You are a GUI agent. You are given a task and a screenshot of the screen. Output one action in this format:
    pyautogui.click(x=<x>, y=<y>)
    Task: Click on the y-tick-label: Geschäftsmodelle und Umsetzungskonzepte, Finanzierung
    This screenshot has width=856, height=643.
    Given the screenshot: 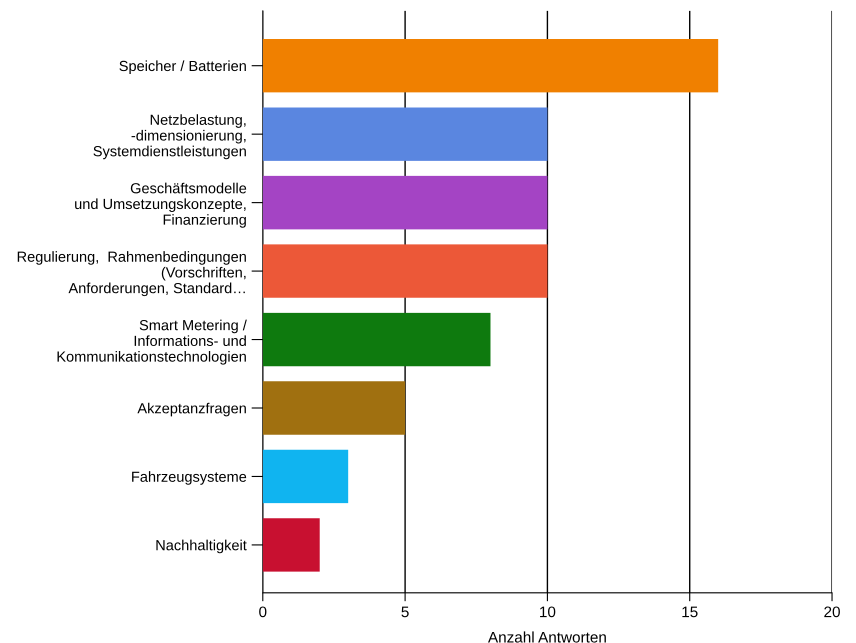 What is the action you would take?
    pyautogui.click(x=160, y=205)
    